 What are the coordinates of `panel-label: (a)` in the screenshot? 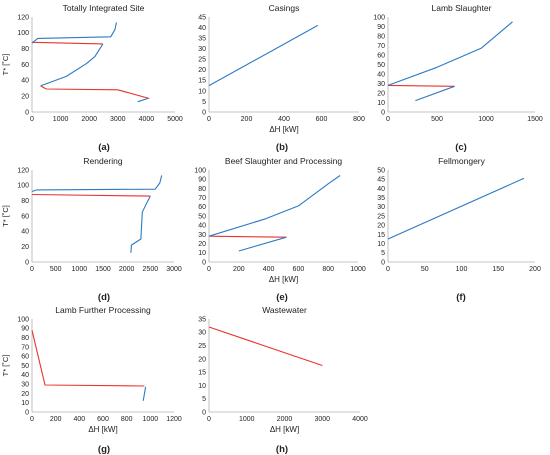 It's located at (104, 147).